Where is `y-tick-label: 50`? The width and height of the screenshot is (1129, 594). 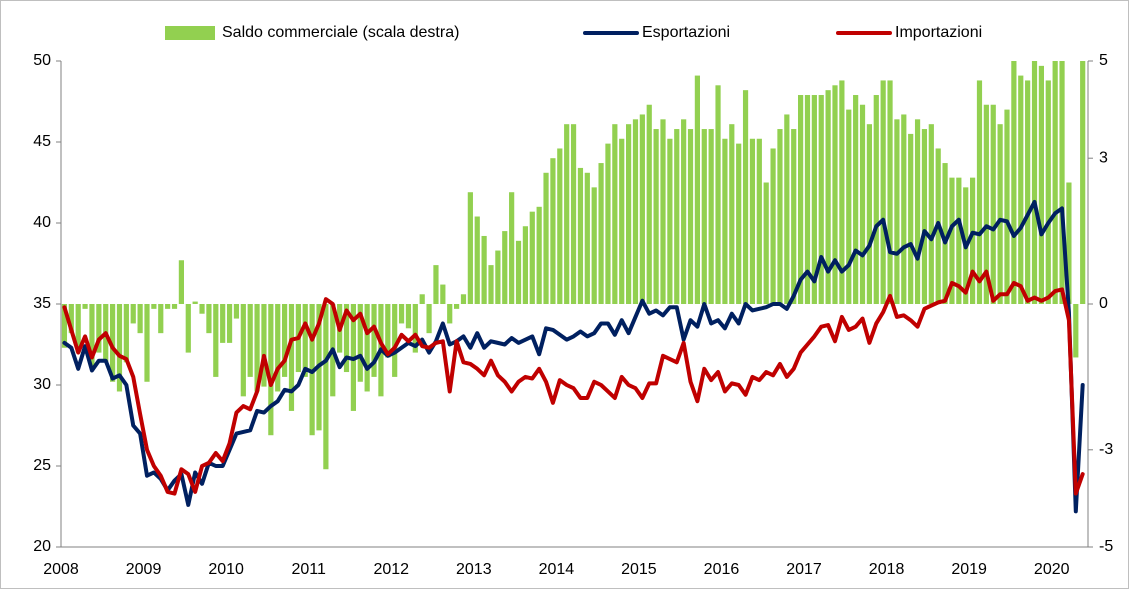
y-tick-label: 50 is located at coordinates (42, 60).